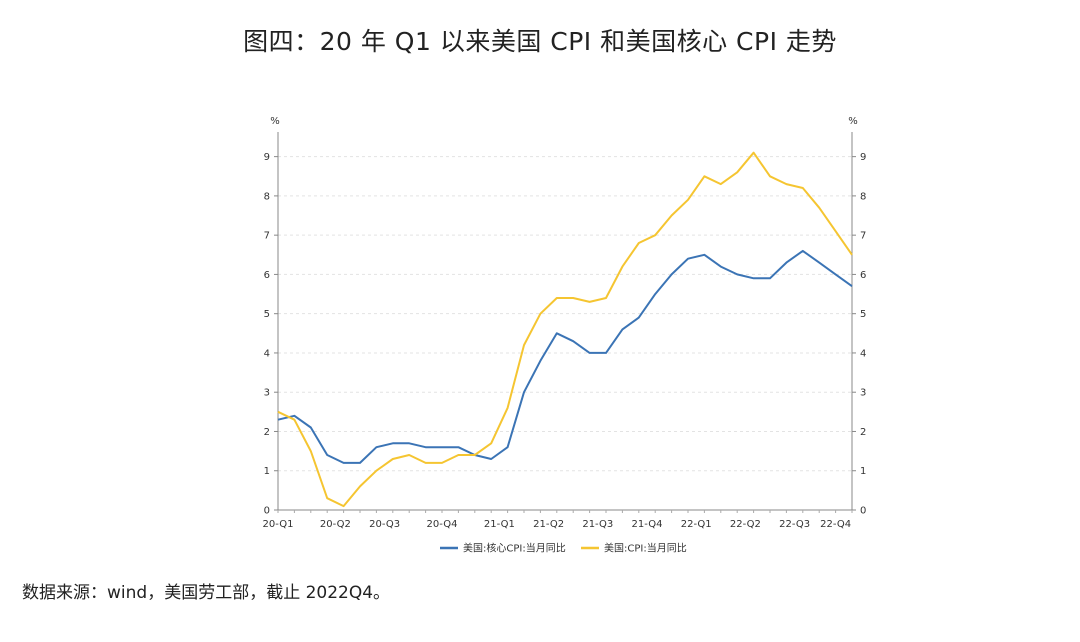 This screenshot has width=1080, height=642. Describe the element at coordinates (863, 236) in the screenshot. I see `y-tick-label-right: 7` at that location.